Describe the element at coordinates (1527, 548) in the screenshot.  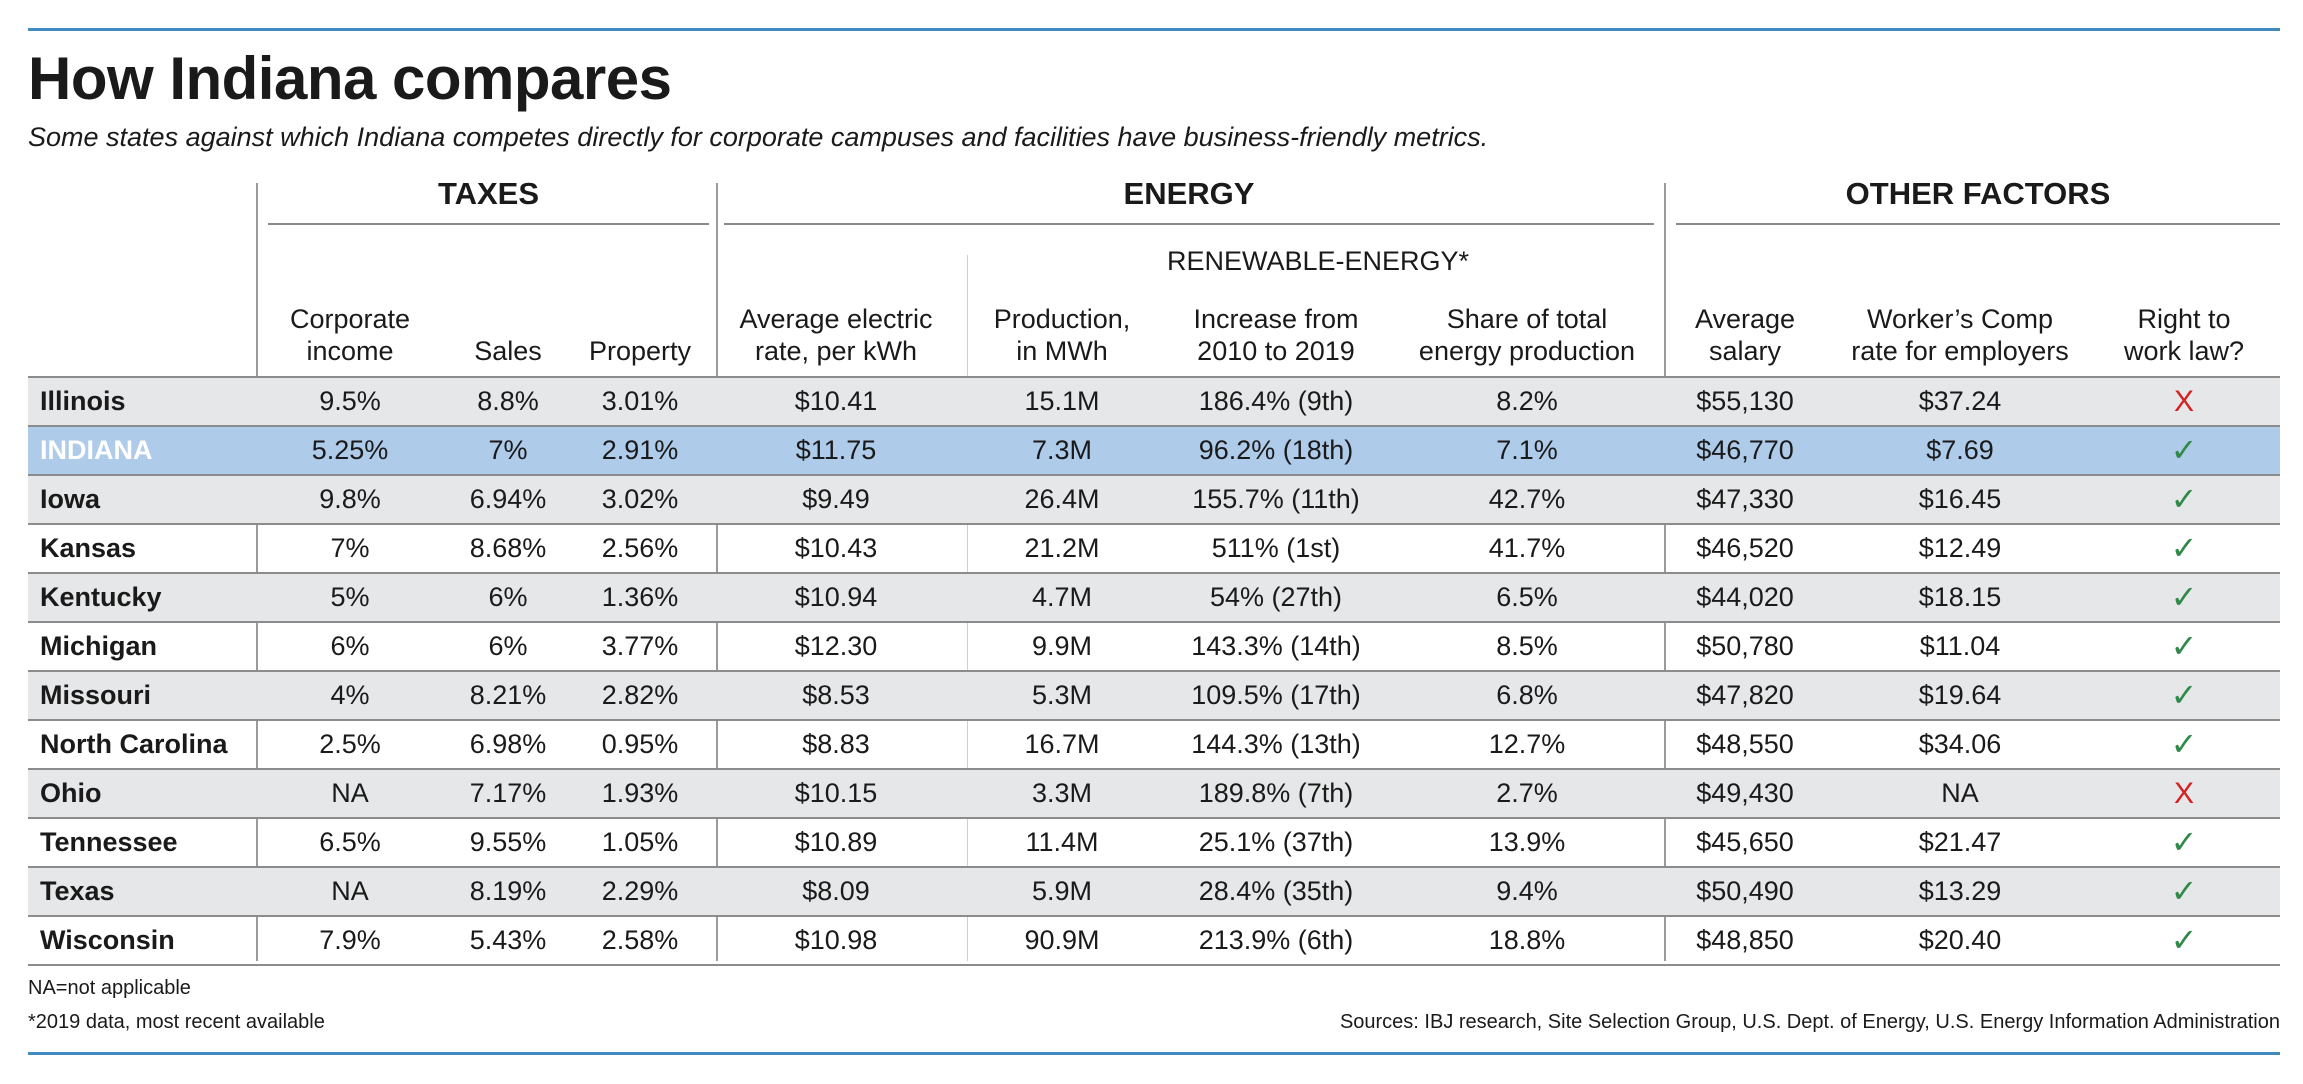
I see `cell-share: 41.7%` at that location.